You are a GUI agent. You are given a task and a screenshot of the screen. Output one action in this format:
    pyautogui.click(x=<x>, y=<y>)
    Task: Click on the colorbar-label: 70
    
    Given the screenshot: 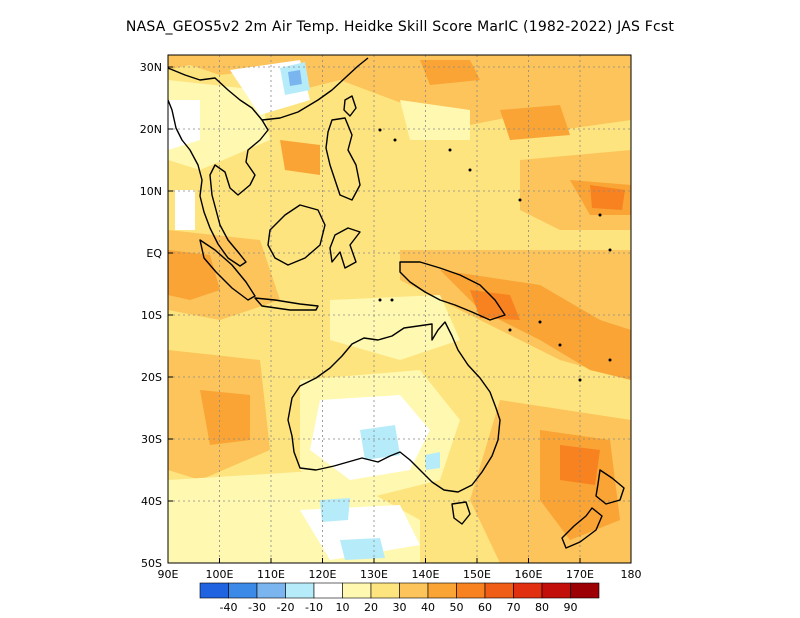 What is the action you would take?
    pyautogui.click(x=514, y=607)
    